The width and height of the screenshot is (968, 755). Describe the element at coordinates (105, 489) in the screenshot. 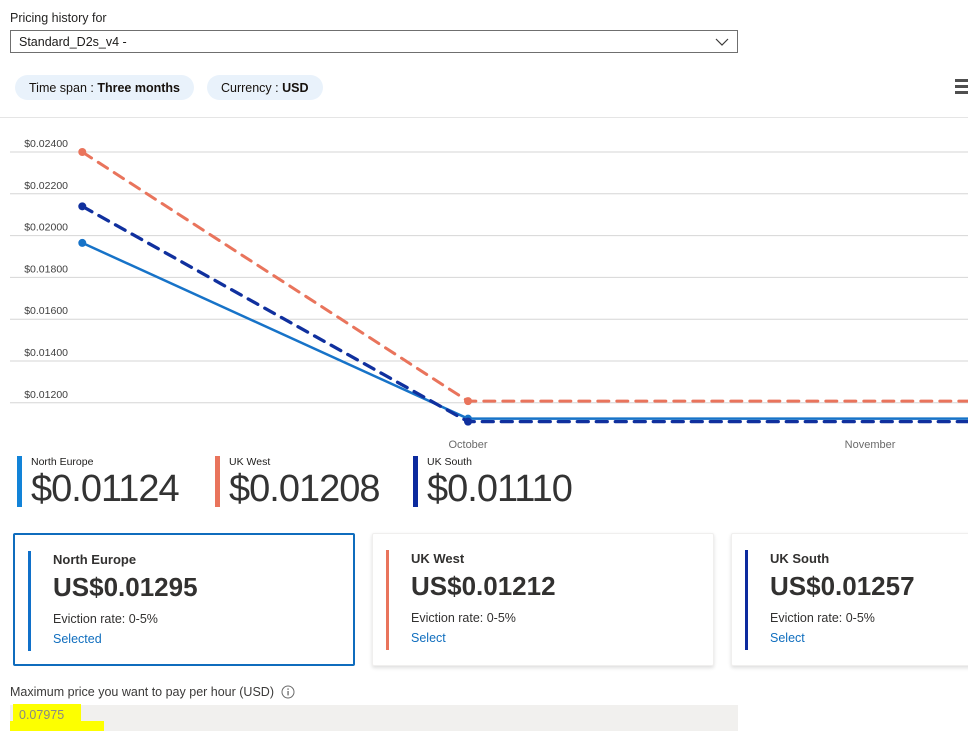

I see `legend-region-price: $0.01124` at that location.